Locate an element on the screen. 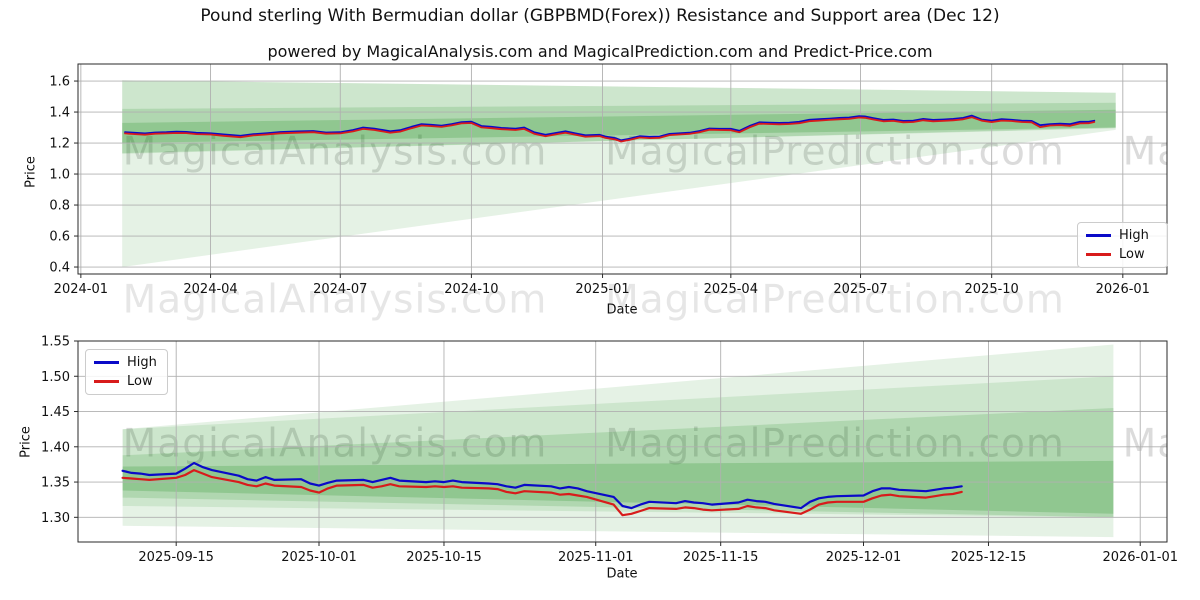 The image size is (1200, 600). svg-text: 2026-01-01 is located at coordinates (1140, 557).